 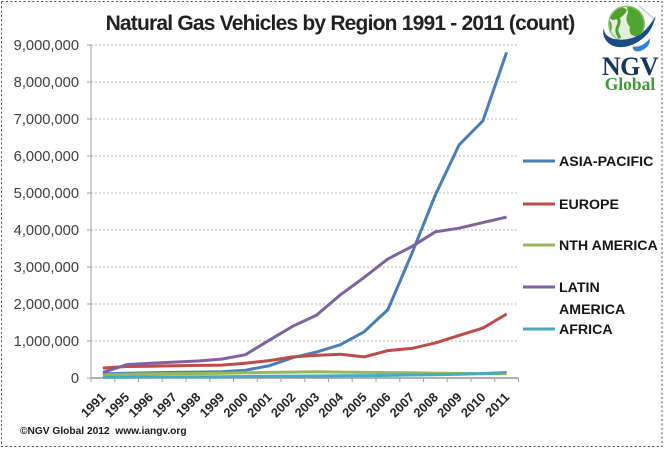 I want to click on svg-text: EUROPE, so click(x=589, y=205).